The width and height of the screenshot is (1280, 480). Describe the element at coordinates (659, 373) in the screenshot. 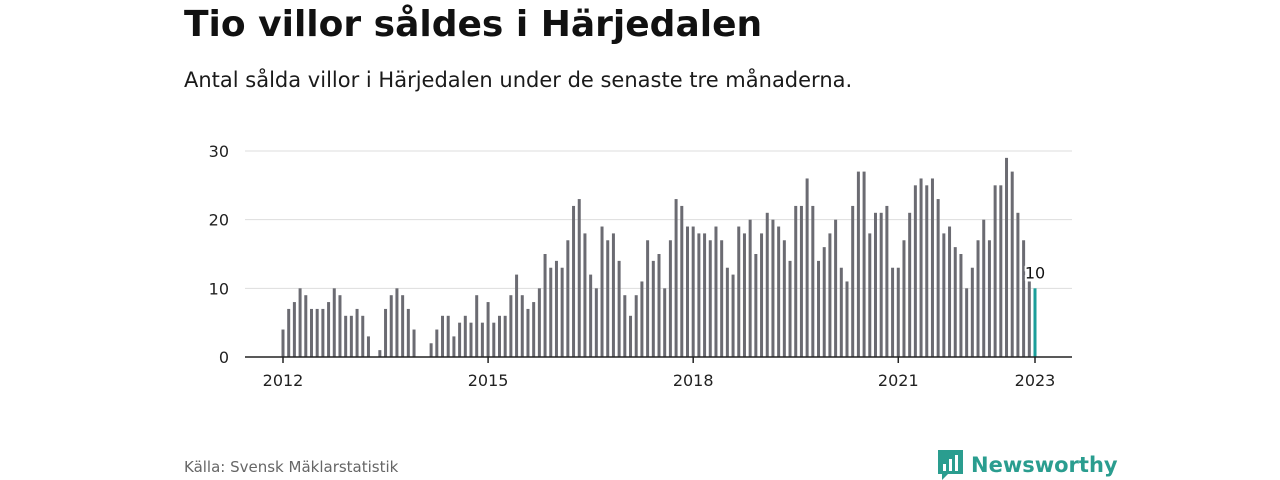

I see `x-axis-ticks: 2012 2015 2018 2021 2023` at that location.